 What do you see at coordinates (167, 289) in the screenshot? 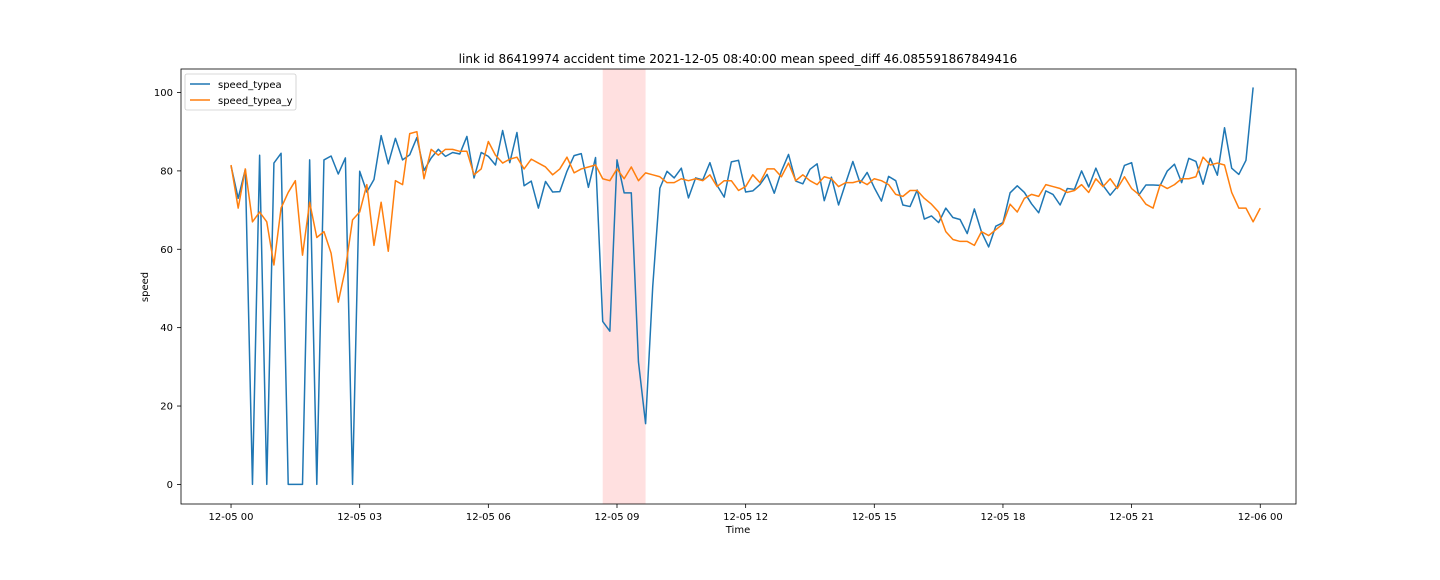
I see `y-axis-ticks: 0 20 40 60 80 100` at bounding box center [167, 289].